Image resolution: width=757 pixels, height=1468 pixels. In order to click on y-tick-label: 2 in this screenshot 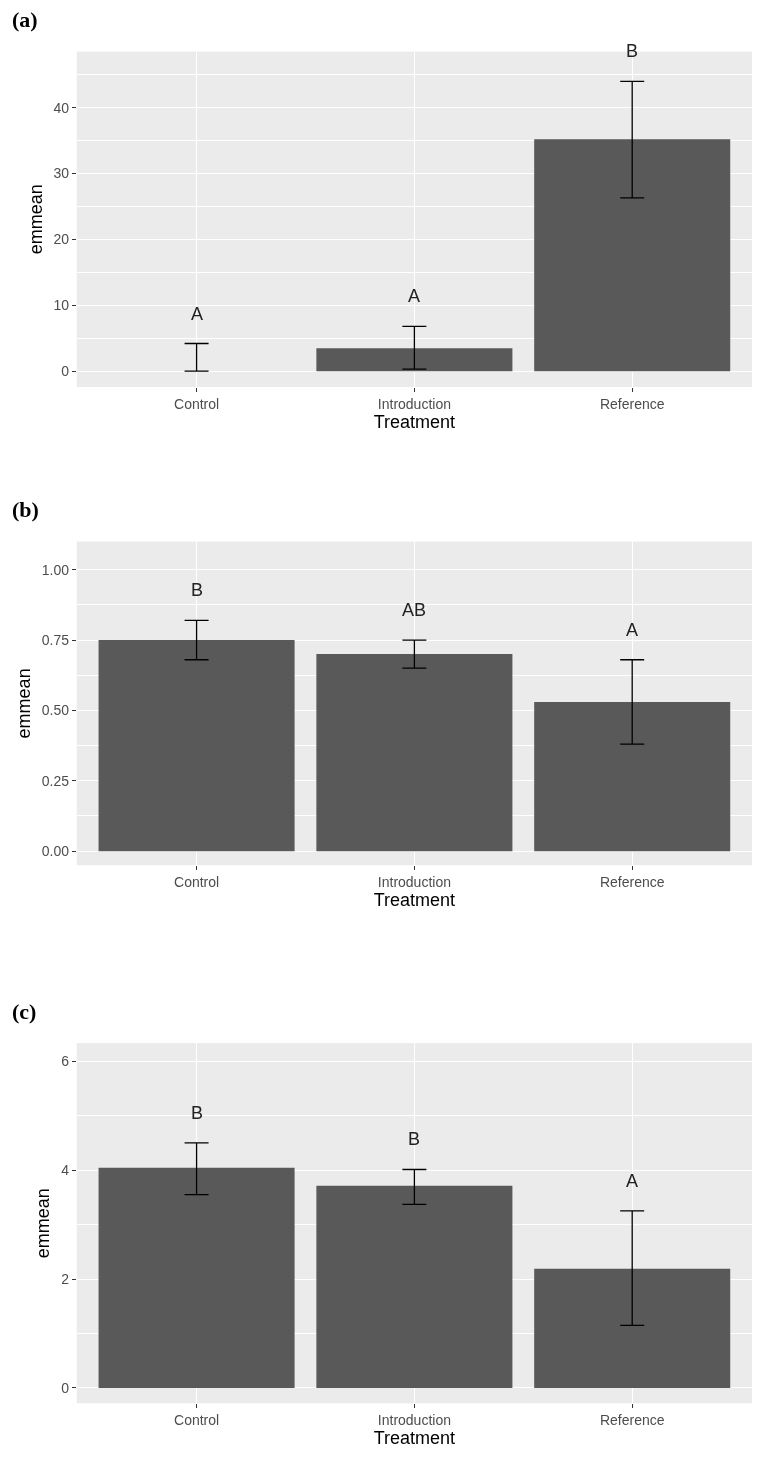, I will do `click(65, 1278)`.